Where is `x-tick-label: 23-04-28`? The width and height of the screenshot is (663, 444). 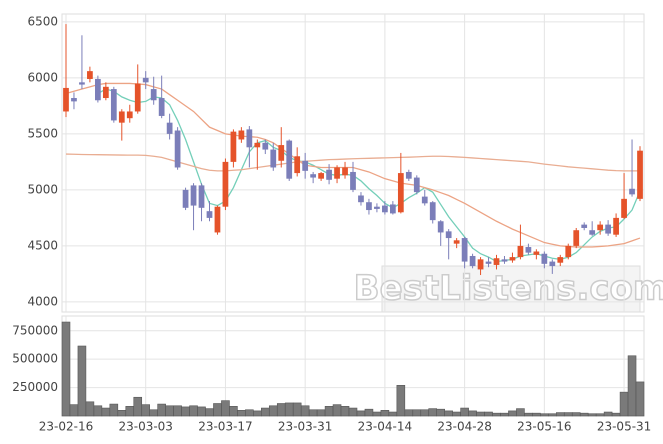
x-tick-label: 23-04-28 is located at coordinates (464, 427).